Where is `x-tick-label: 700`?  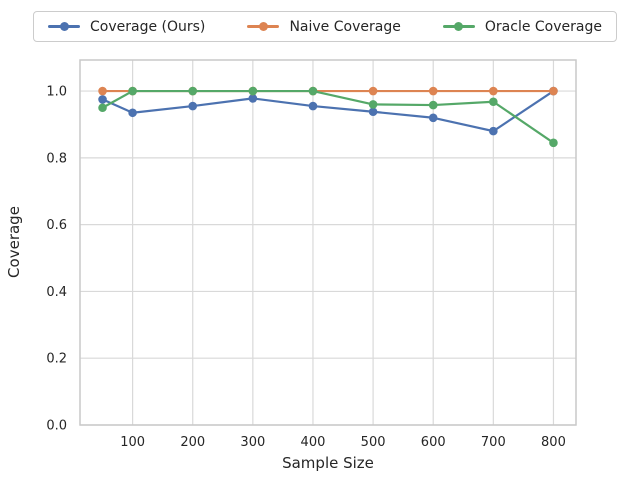
x-tick-label: 700 is located at coordinates (493, 442).